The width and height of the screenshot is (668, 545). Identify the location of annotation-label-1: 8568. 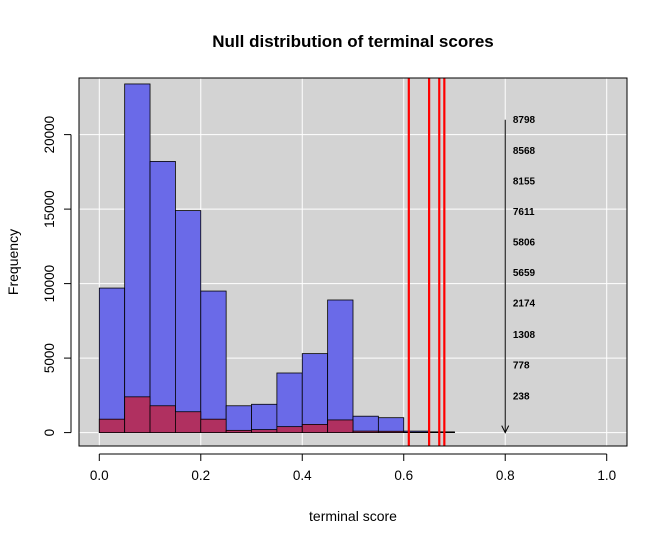
(524, 151).